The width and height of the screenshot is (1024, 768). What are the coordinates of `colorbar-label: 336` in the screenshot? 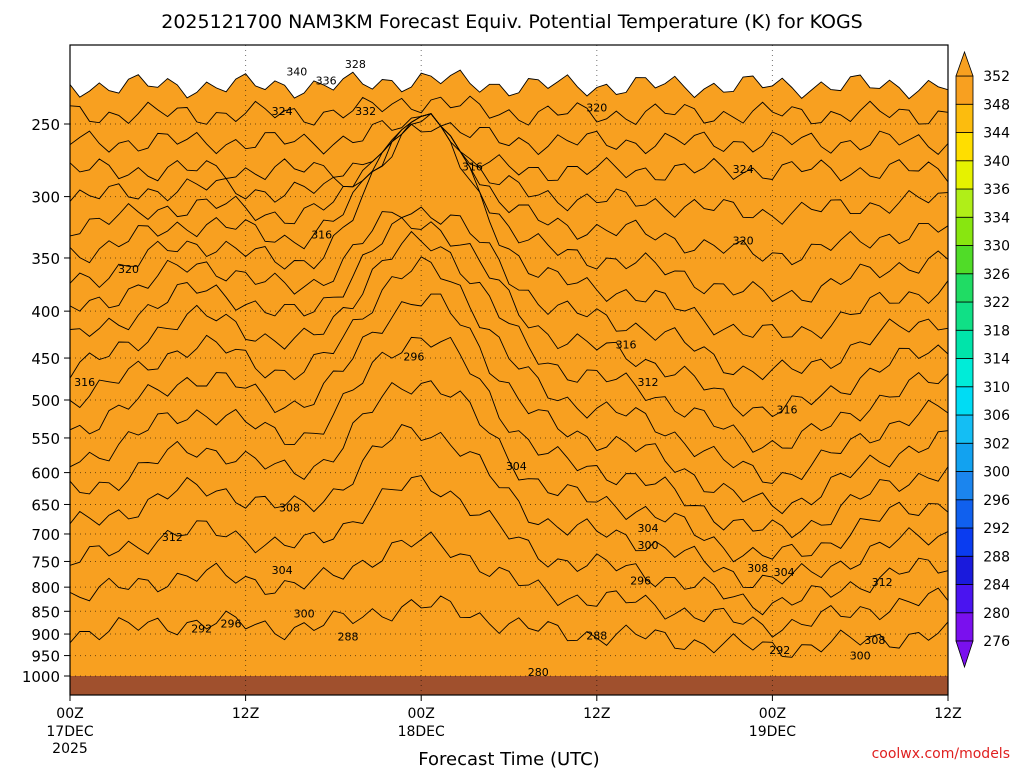 It's located at (996, 190).